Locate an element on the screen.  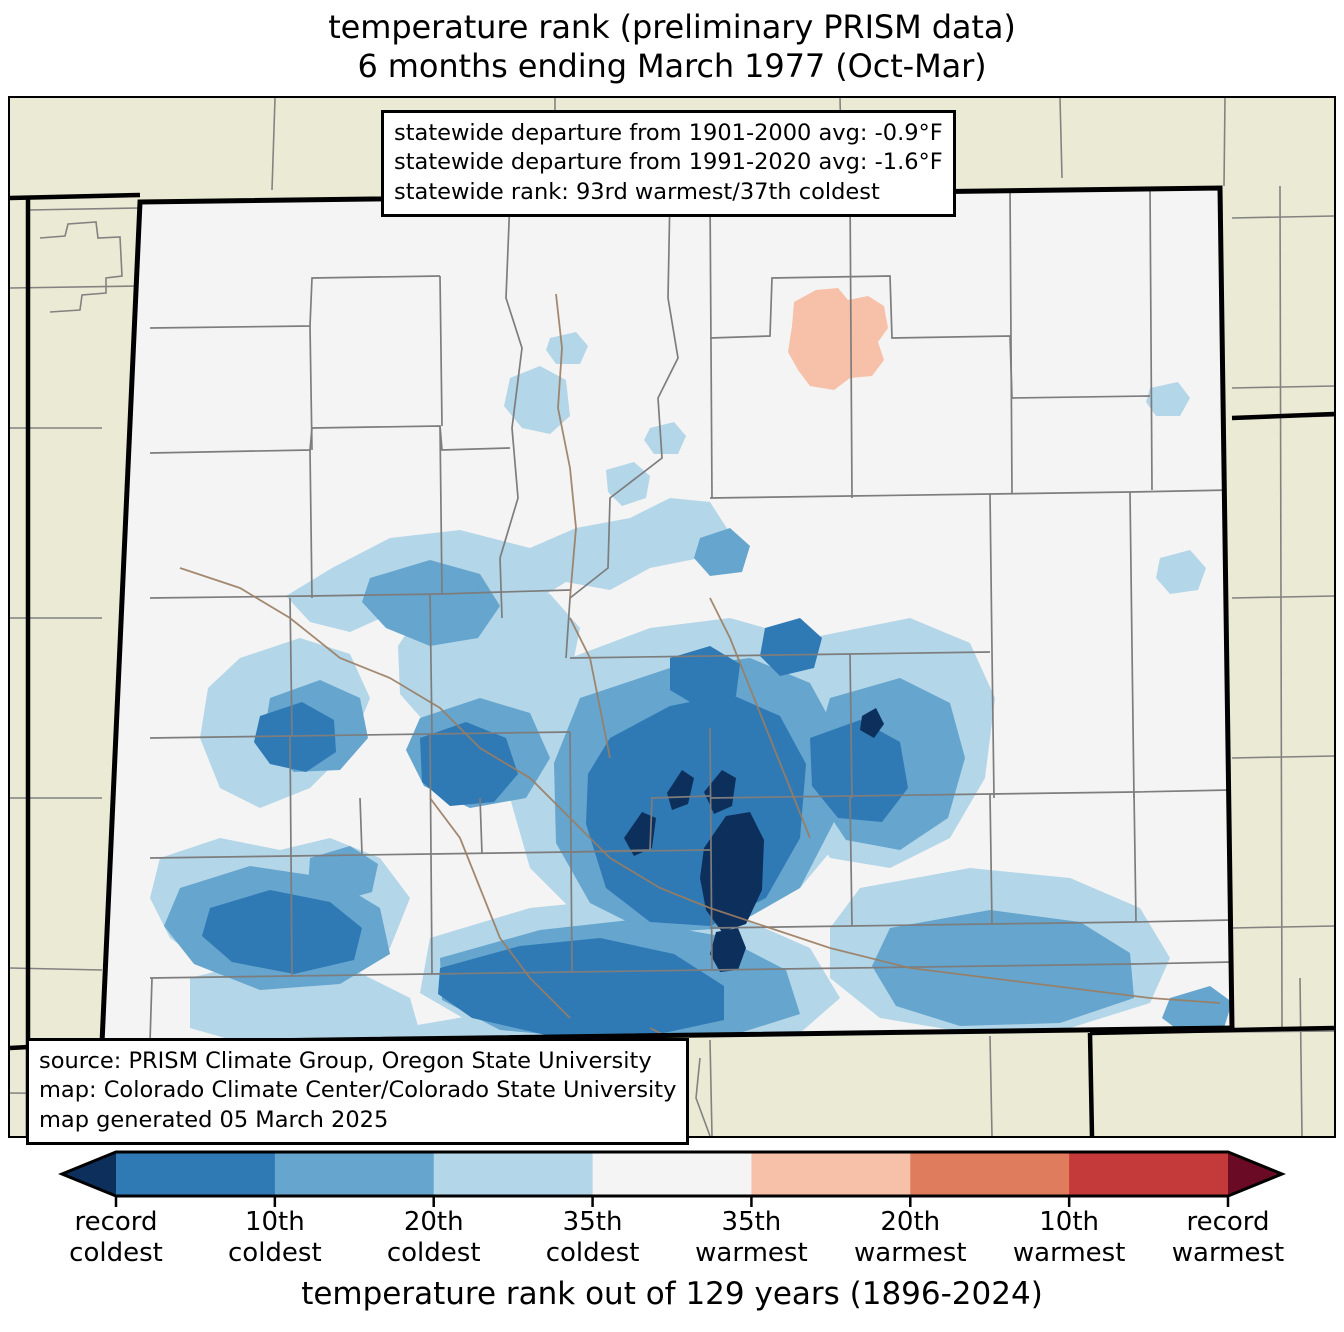
colorbar-tick-label: record coldest is located at coordinates (116, 1237).